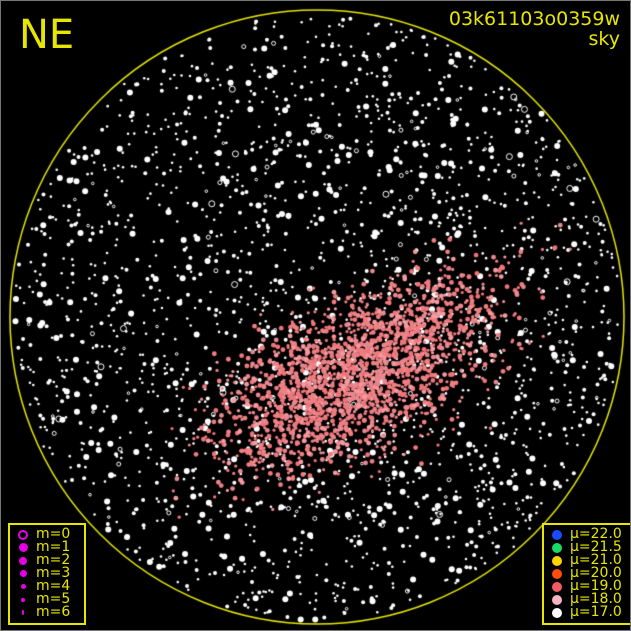  Describe the element at coordinates (596, 534) in the screenshot. I see `brightness-label: μ=22.0` at that location.